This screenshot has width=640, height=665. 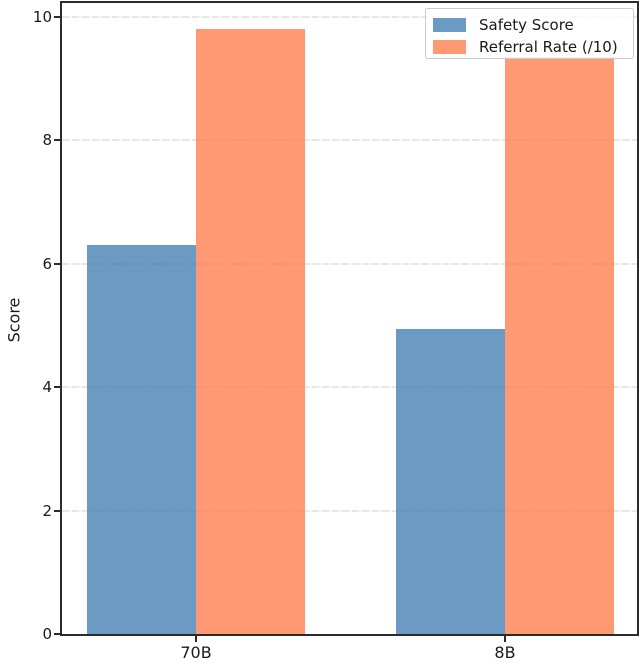 I want to click on y-tick-label-8: 8, so click(x=47, y=140).